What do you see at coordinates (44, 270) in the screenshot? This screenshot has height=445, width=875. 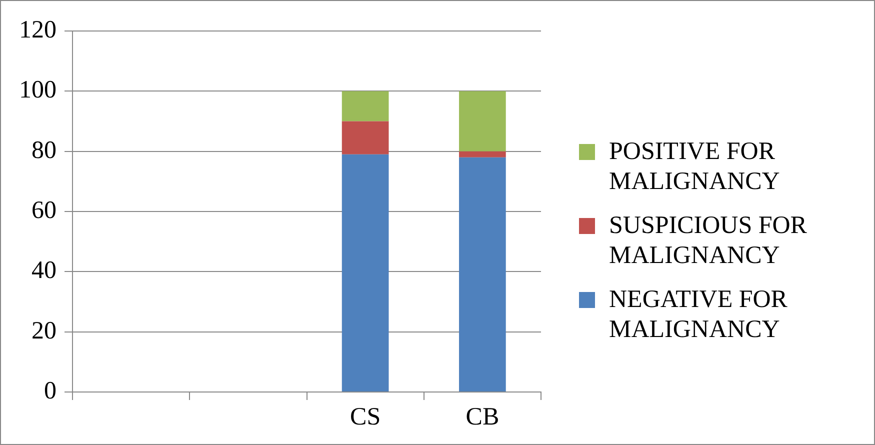 I see `y-tick-label: 40` at bounding box center [44, 270].